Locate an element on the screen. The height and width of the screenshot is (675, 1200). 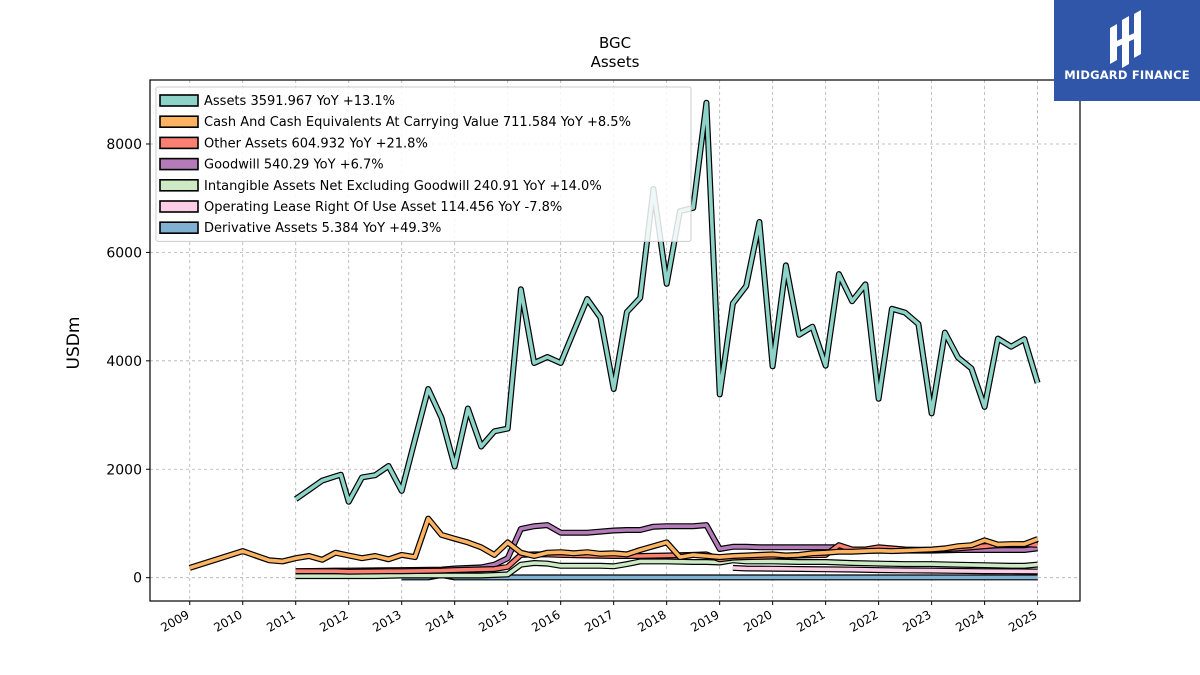
legend-entry: Derivative Assets 5.384 YoY +49.3% is located at coordinates (300, 228).